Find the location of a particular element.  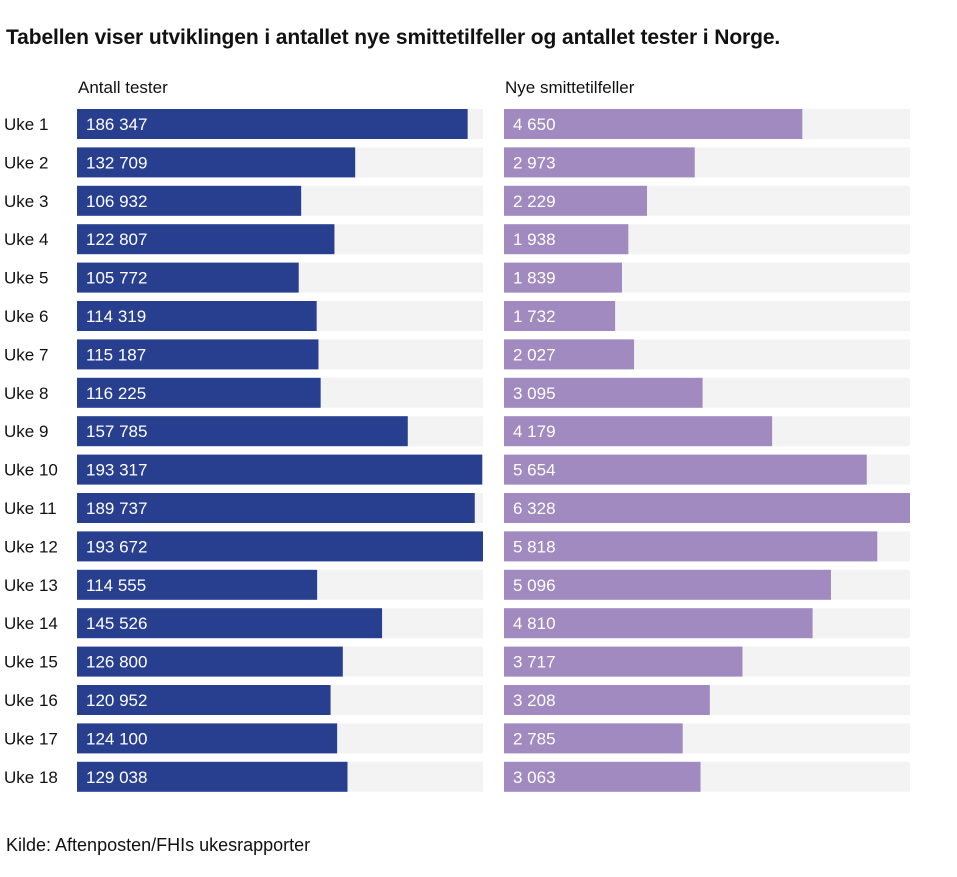

cases-value-label-11: 6 328 is located at coordinates (534, 508).